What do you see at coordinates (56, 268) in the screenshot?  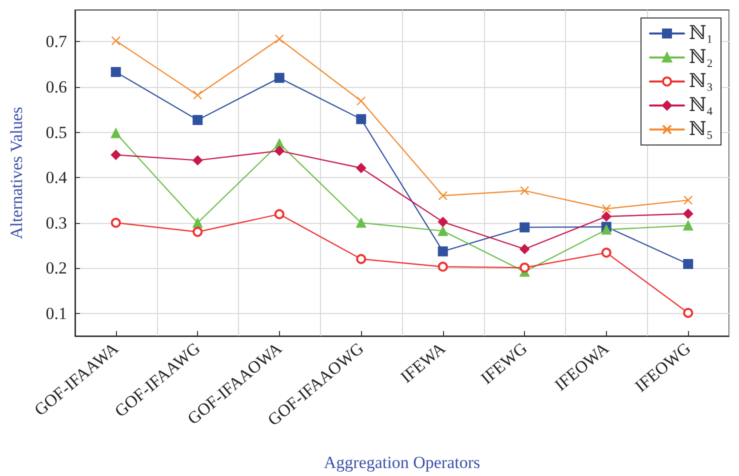 I see `y-tick-label: 0.2` at bounding box center [56, 268].